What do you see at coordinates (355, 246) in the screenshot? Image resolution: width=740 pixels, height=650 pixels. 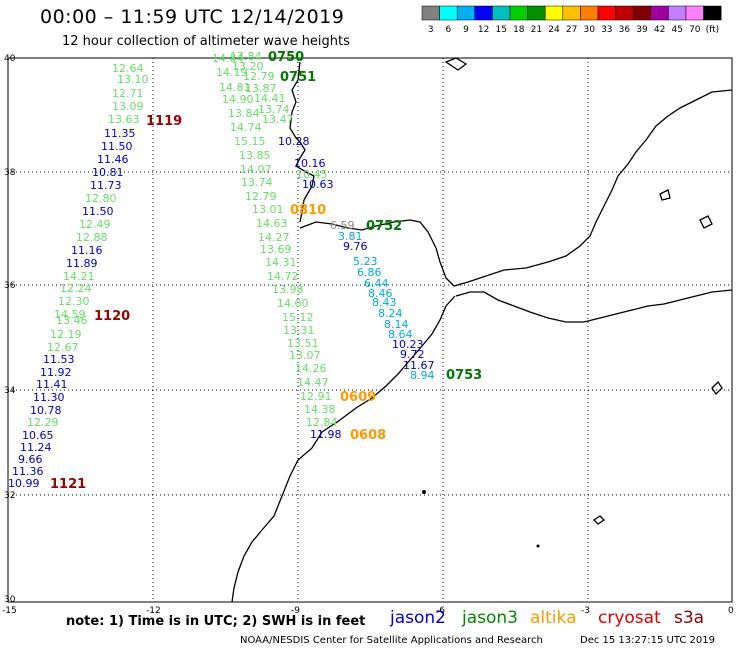 I see `swh-value: 9.76` at bounding box center [355, 246].